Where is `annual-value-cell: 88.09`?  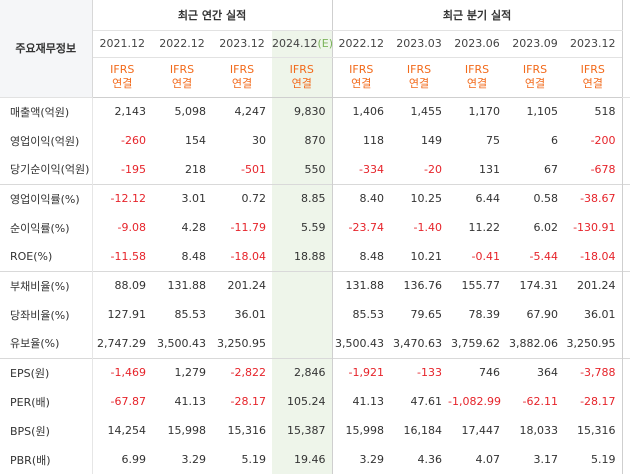
annual-value-cell: 88.09 is located at coordinates (122, 285).